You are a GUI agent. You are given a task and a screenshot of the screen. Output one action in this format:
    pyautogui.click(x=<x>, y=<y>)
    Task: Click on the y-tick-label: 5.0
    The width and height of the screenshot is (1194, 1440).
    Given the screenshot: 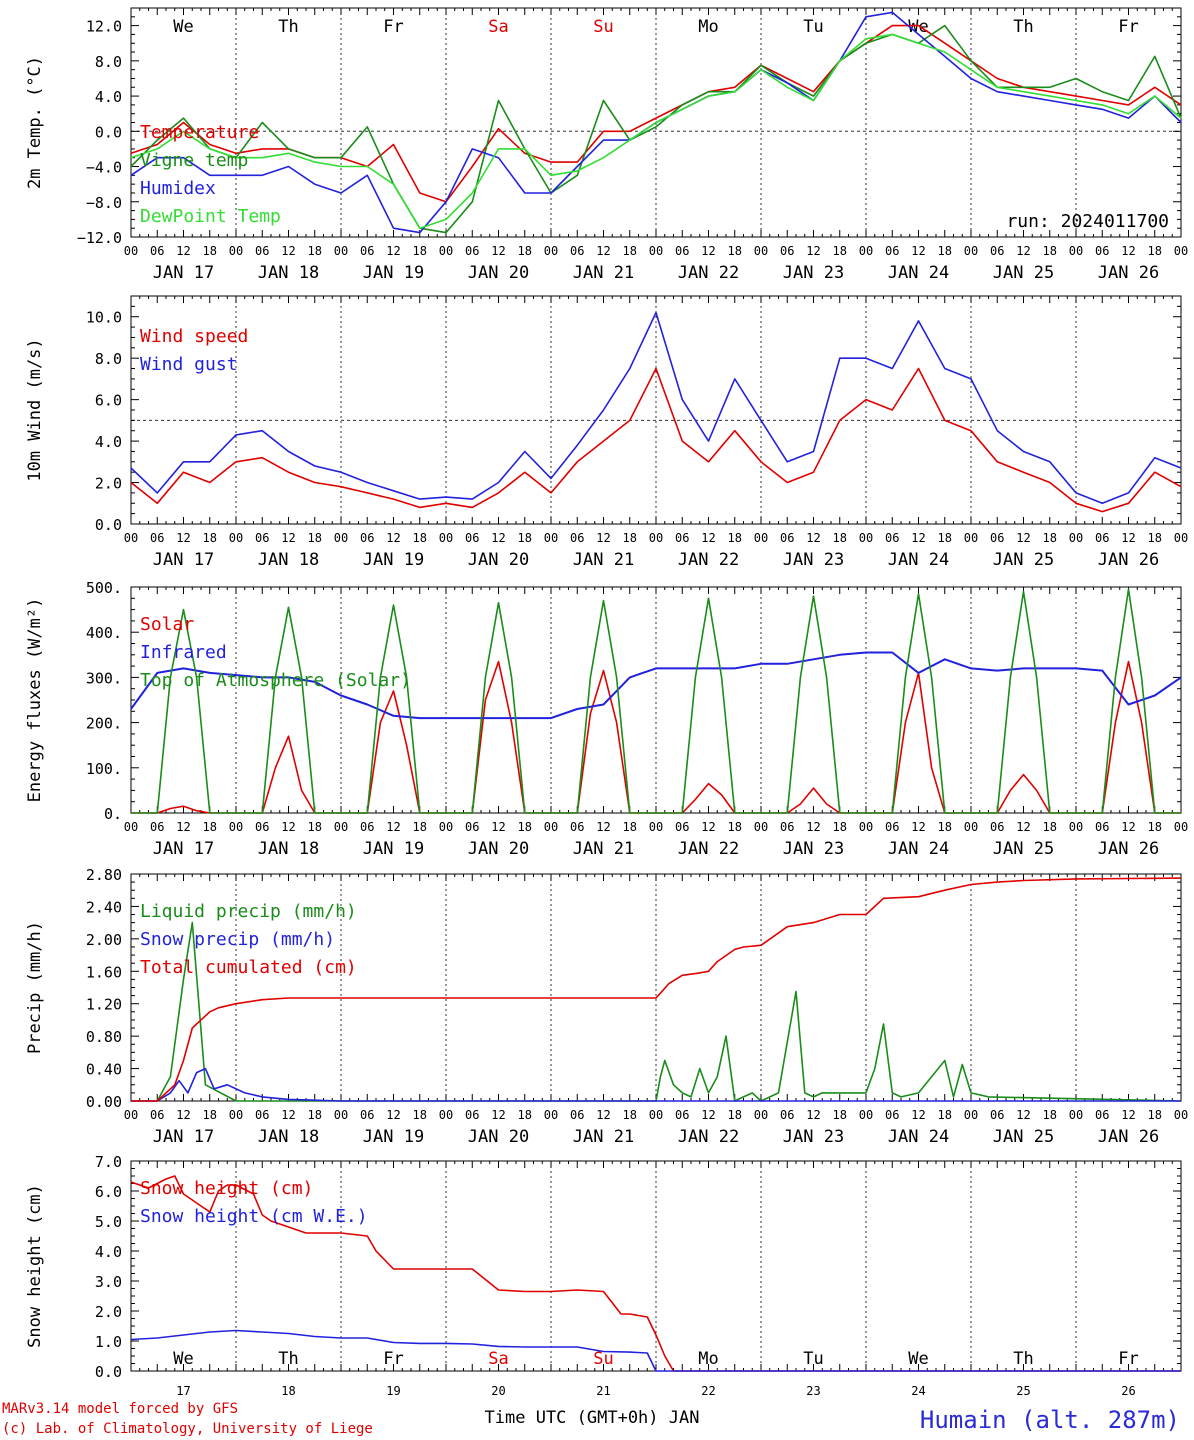 What is the action you would take?
    pyautogui.click(x=108, y=1222)
    